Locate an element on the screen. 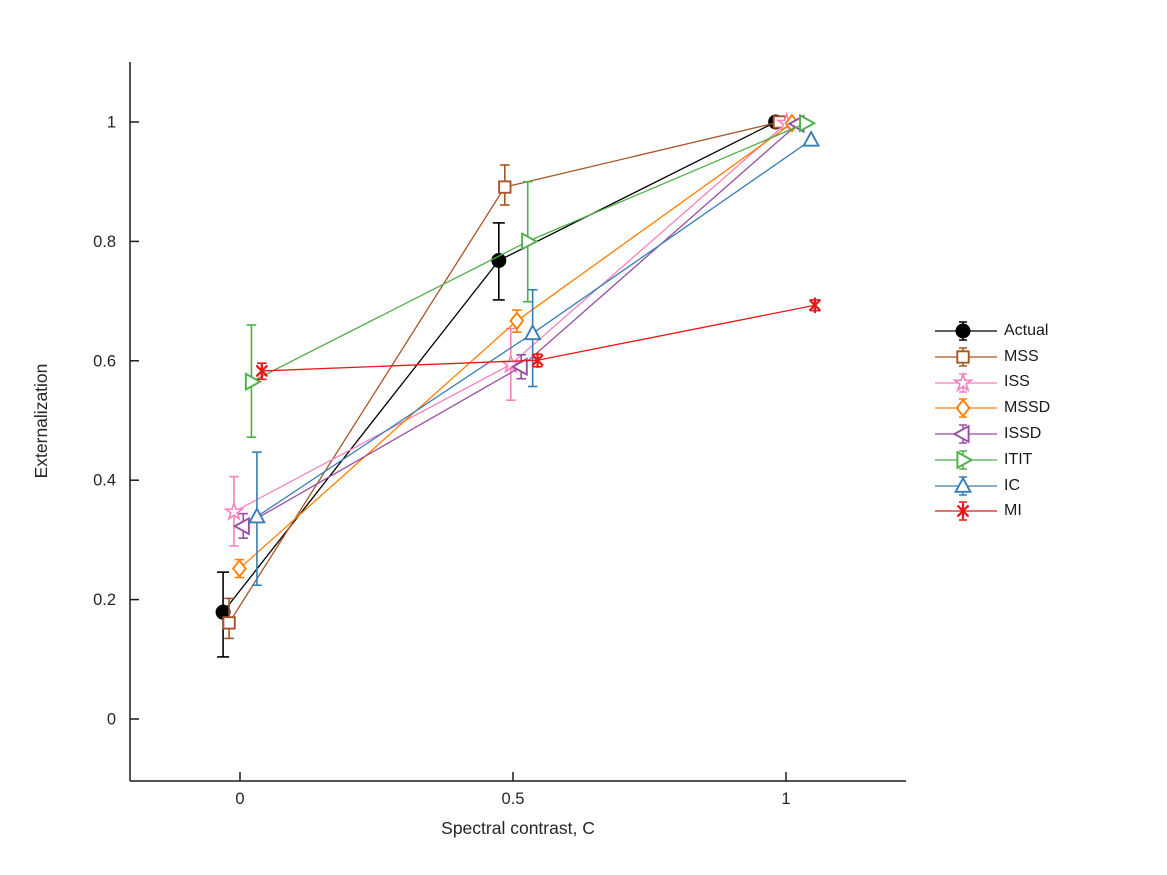 The width and height of the screenshot is (1167, 875). legend-label: ITIT is located at coordinates (1018, 459).